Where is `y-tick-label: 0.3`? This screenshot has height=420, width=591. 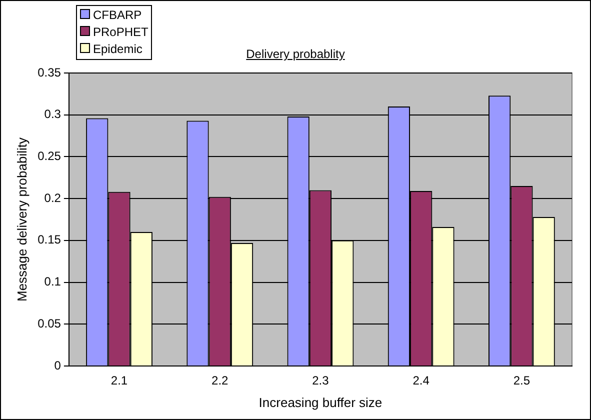 y-tick-label: 0.3 is located at coordinates (53, 114).